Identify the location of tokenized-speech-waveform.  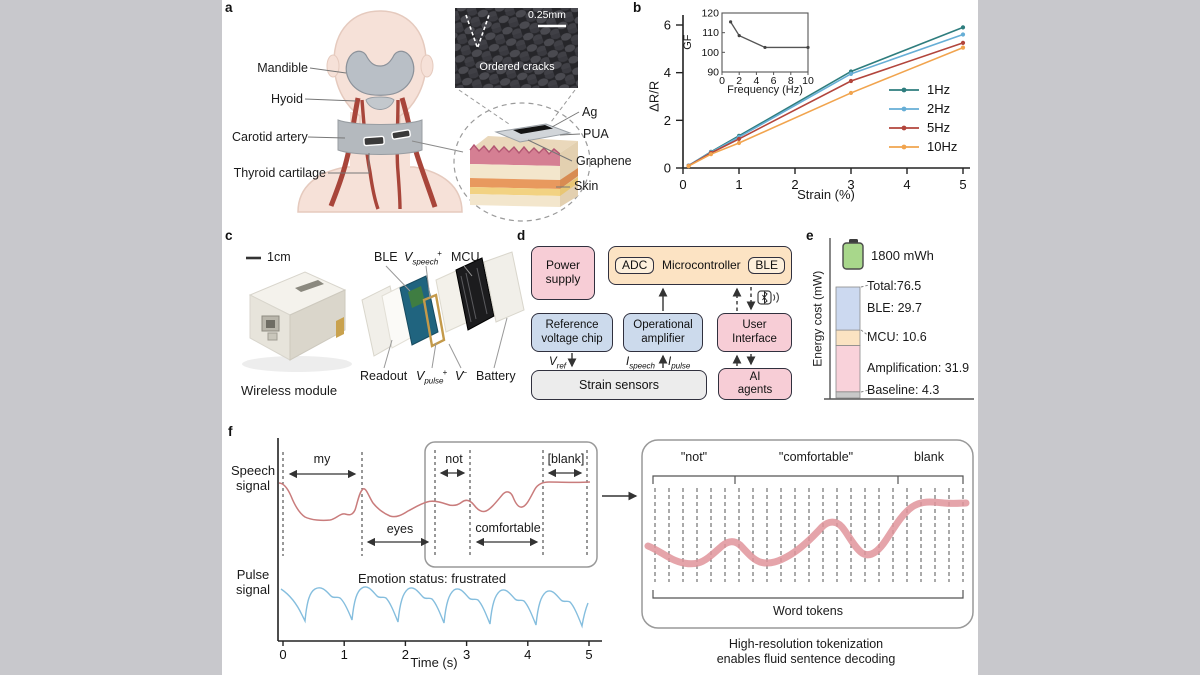
(807, 533).